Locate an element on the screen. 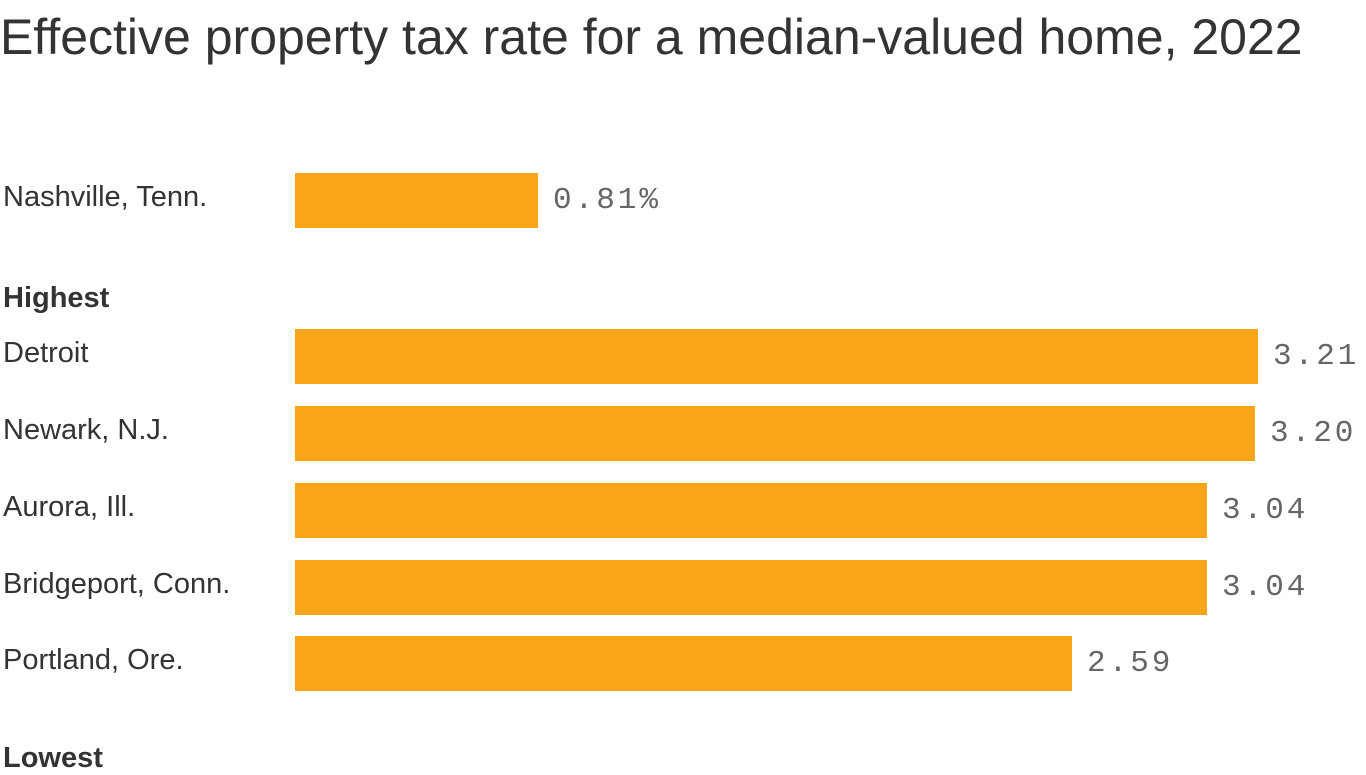  value-label: 3.20 is located at coordinates (1313, 433).